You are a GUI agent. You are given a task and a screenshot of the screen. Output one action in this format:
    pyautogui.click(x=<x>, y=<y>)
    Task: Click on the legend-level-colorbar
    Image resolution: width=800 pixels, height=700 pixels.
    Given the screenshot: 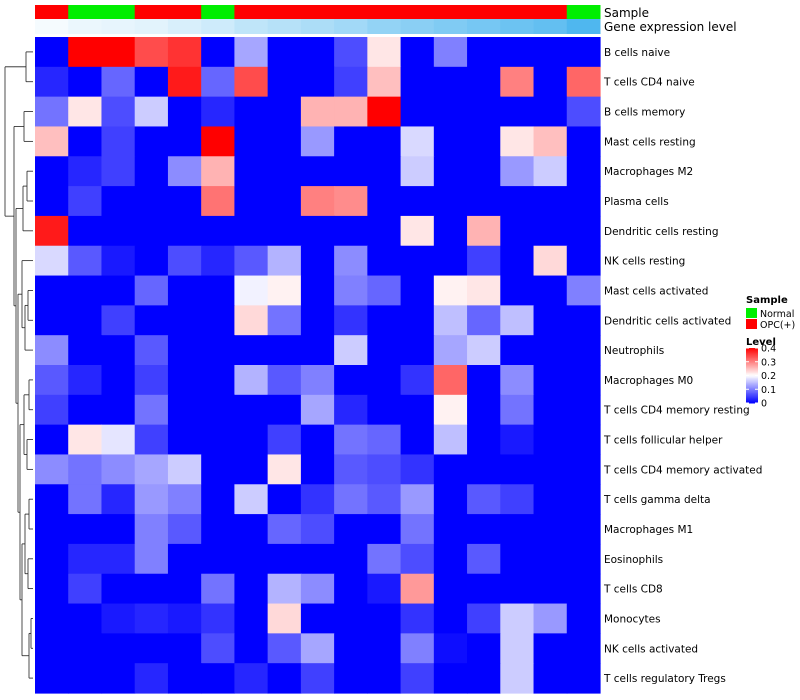 What is the action you would take?
    pyautogui.click(x=752, y=376)
    